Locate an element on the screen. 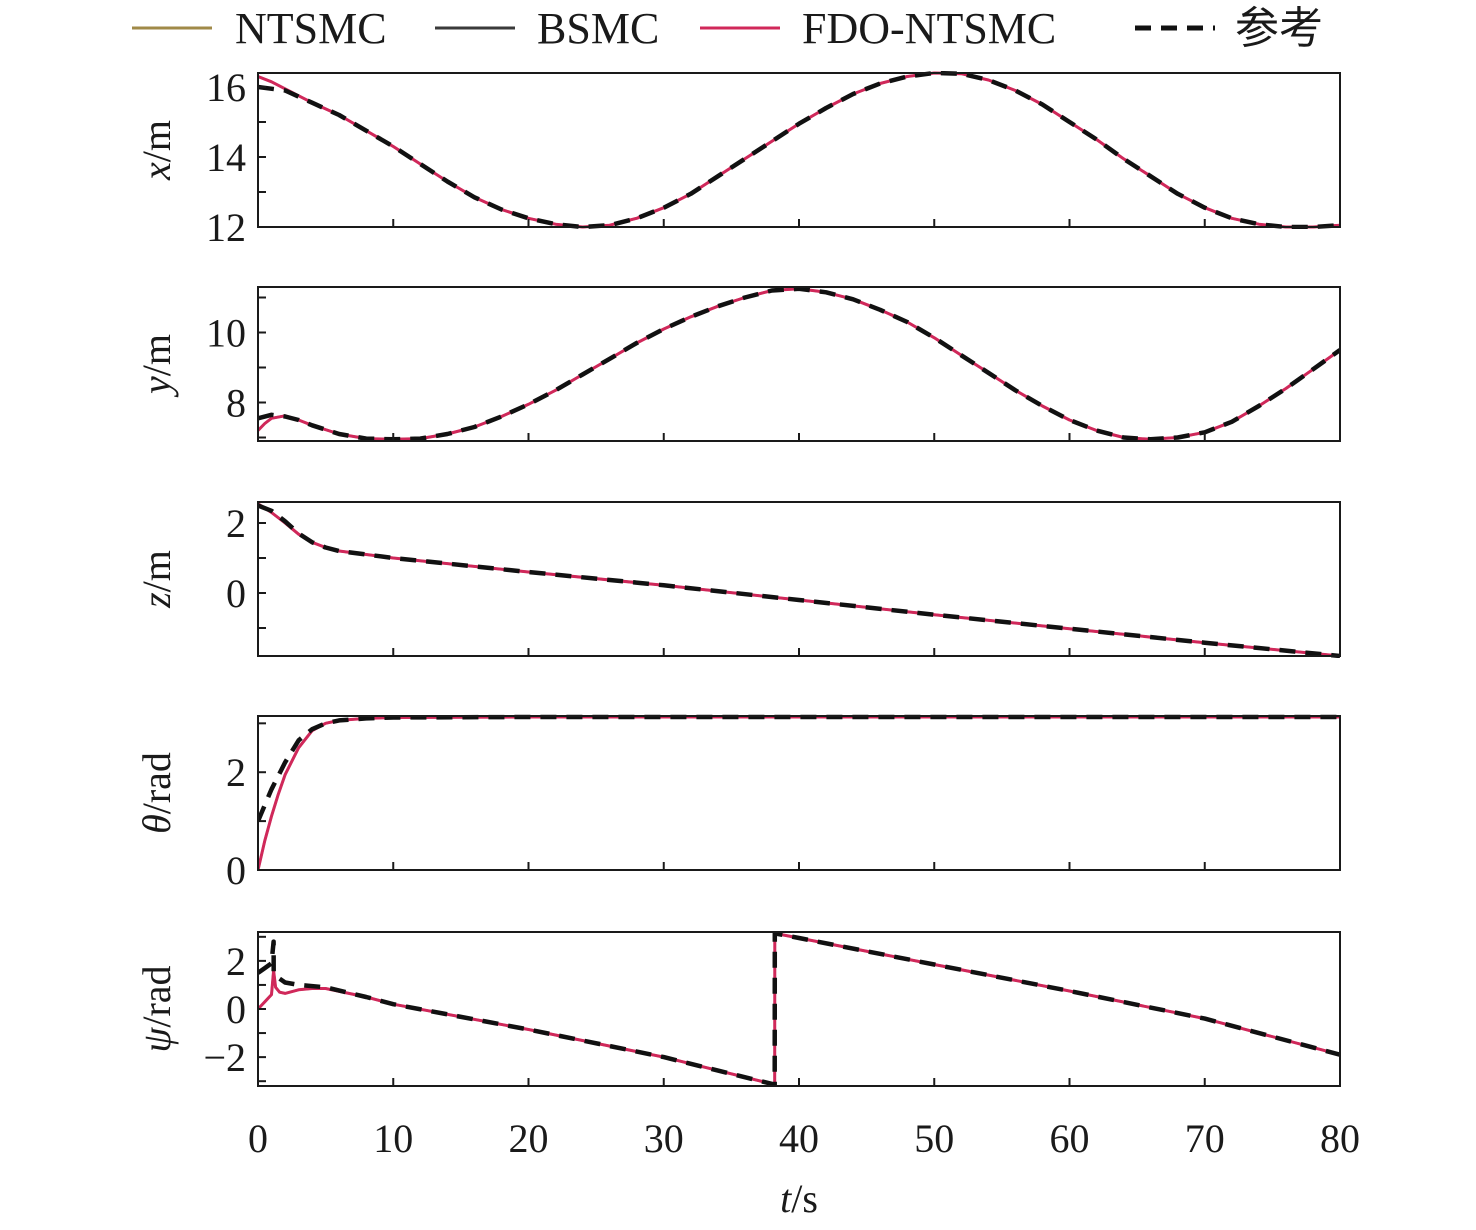 This screenshot has width=1476, height=1230. y-axis-label: ψ/rad is located at coordinates (156, 1008).